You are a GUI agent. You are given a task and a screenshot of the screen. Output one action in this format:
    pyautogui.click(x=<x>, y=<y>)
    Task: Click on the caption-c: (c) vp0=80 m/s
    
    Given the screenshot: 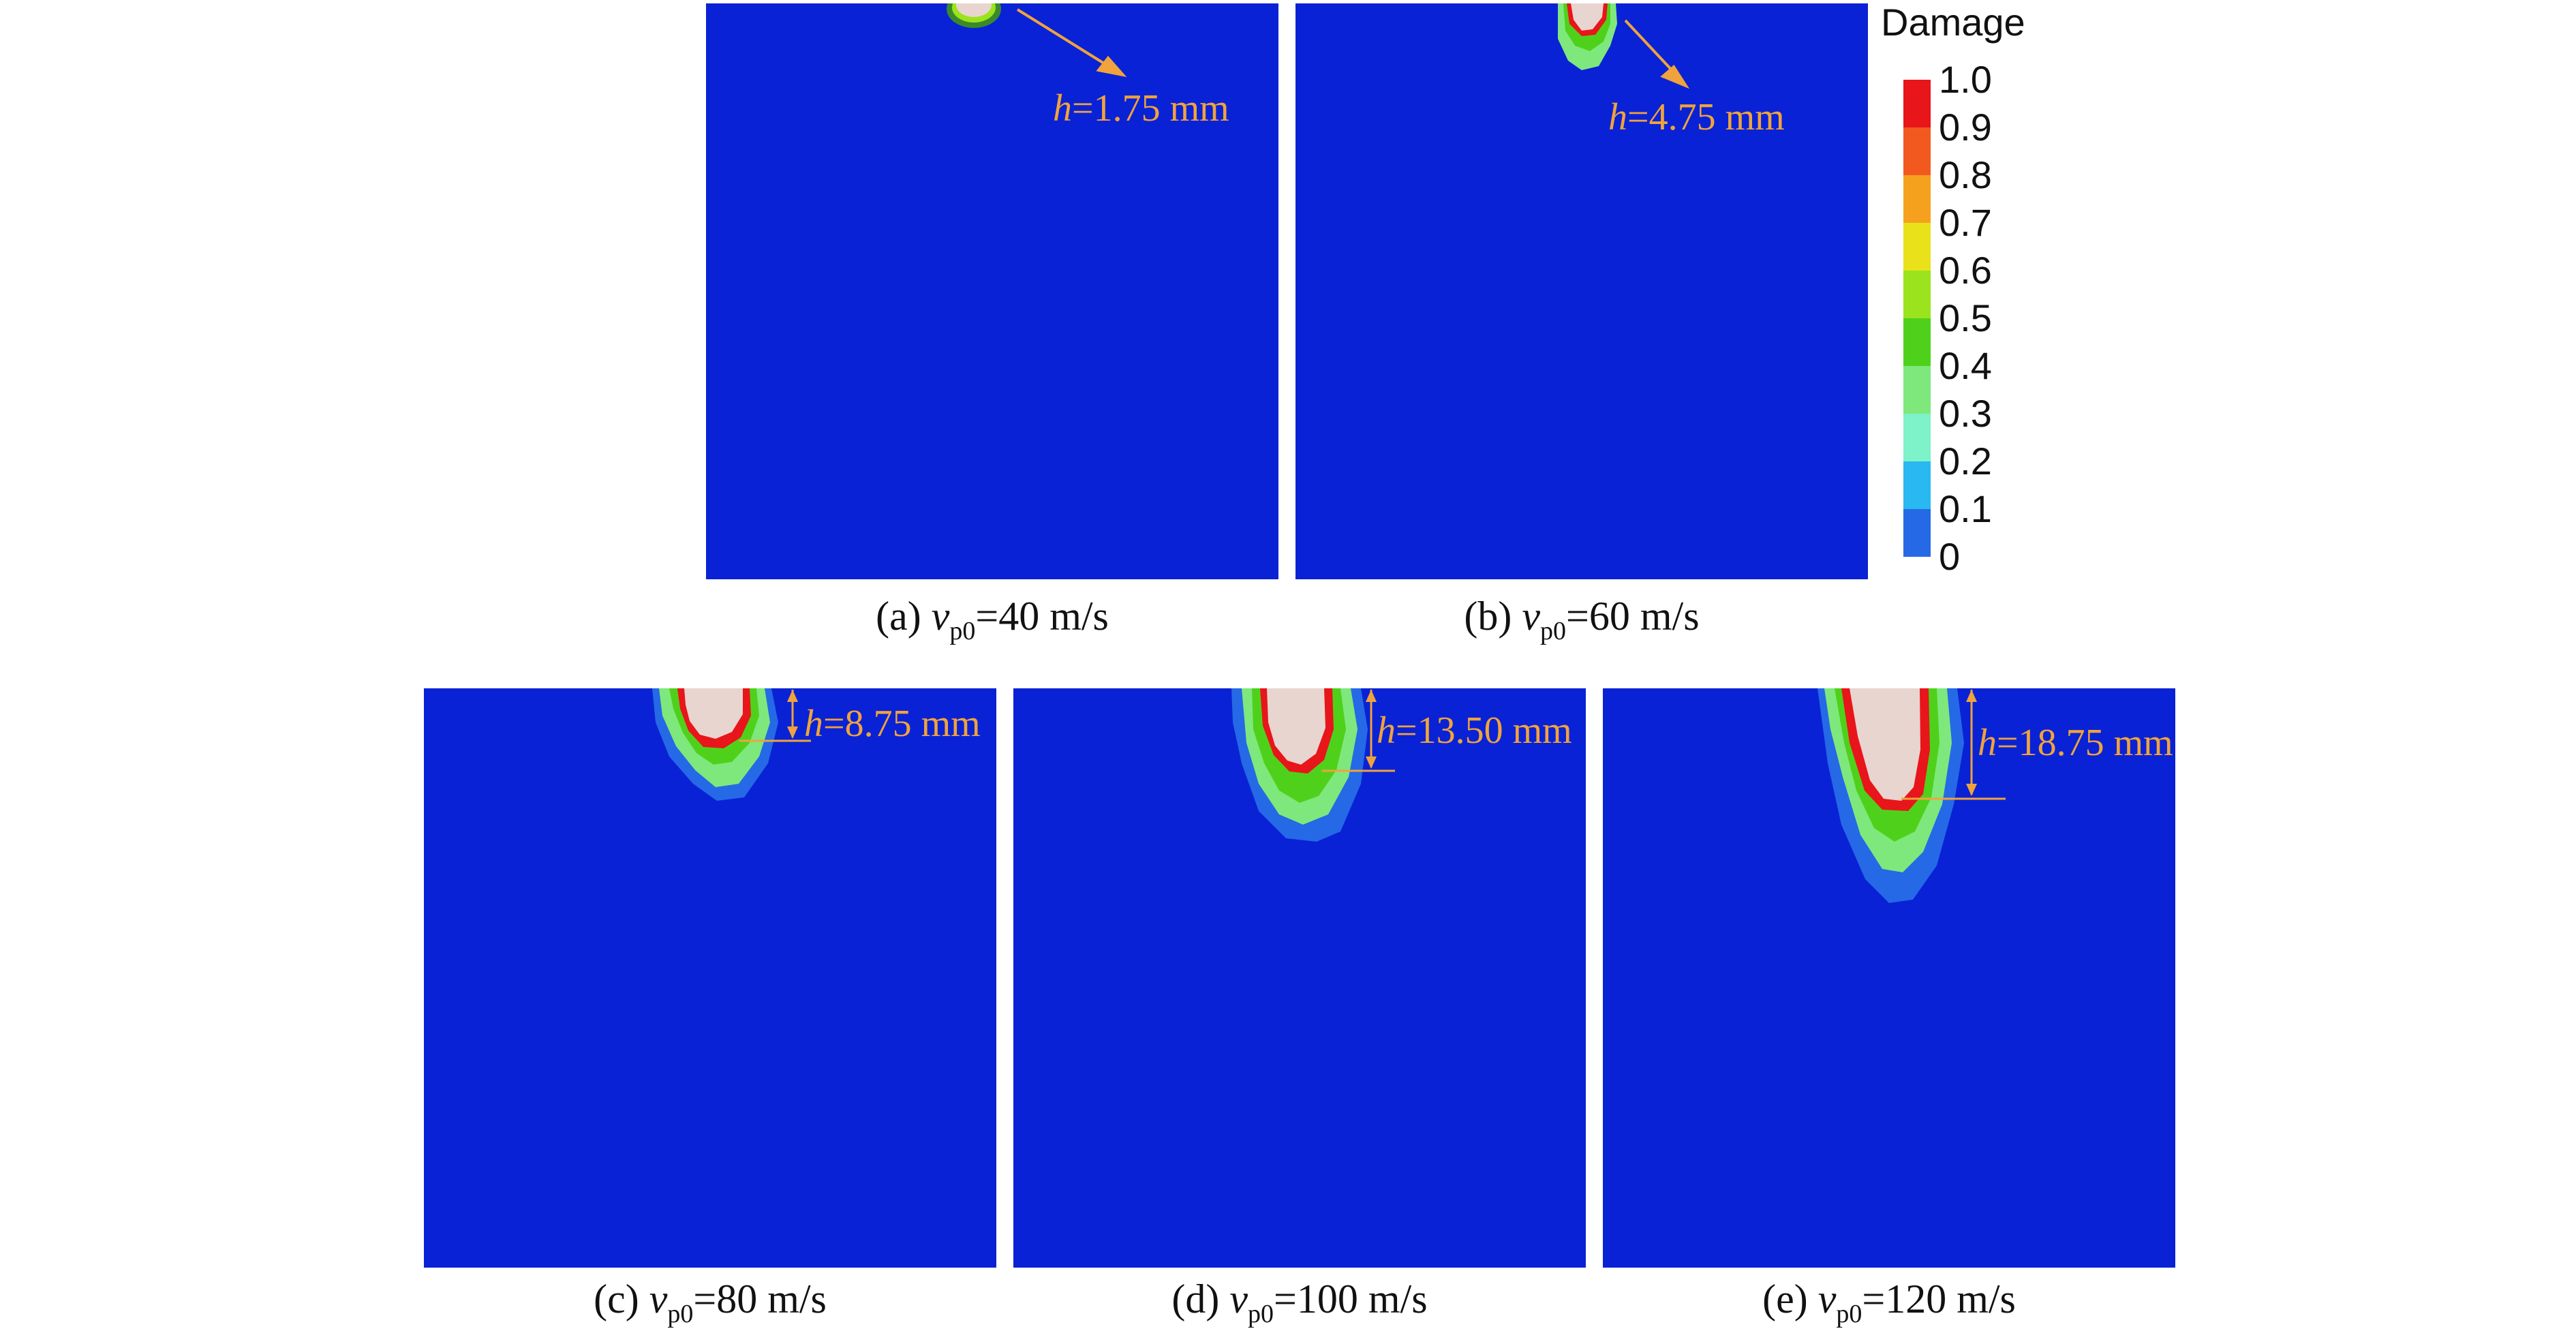 What is the action you would take?
    pyautogui.click(x=710, y=1302)
    